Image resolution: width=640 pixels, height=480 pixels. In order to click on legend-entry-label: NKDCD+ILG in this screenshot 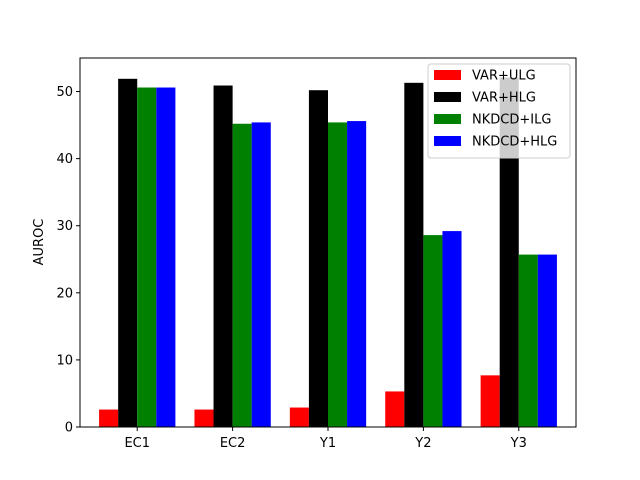, I will do `click(511, 120)`.